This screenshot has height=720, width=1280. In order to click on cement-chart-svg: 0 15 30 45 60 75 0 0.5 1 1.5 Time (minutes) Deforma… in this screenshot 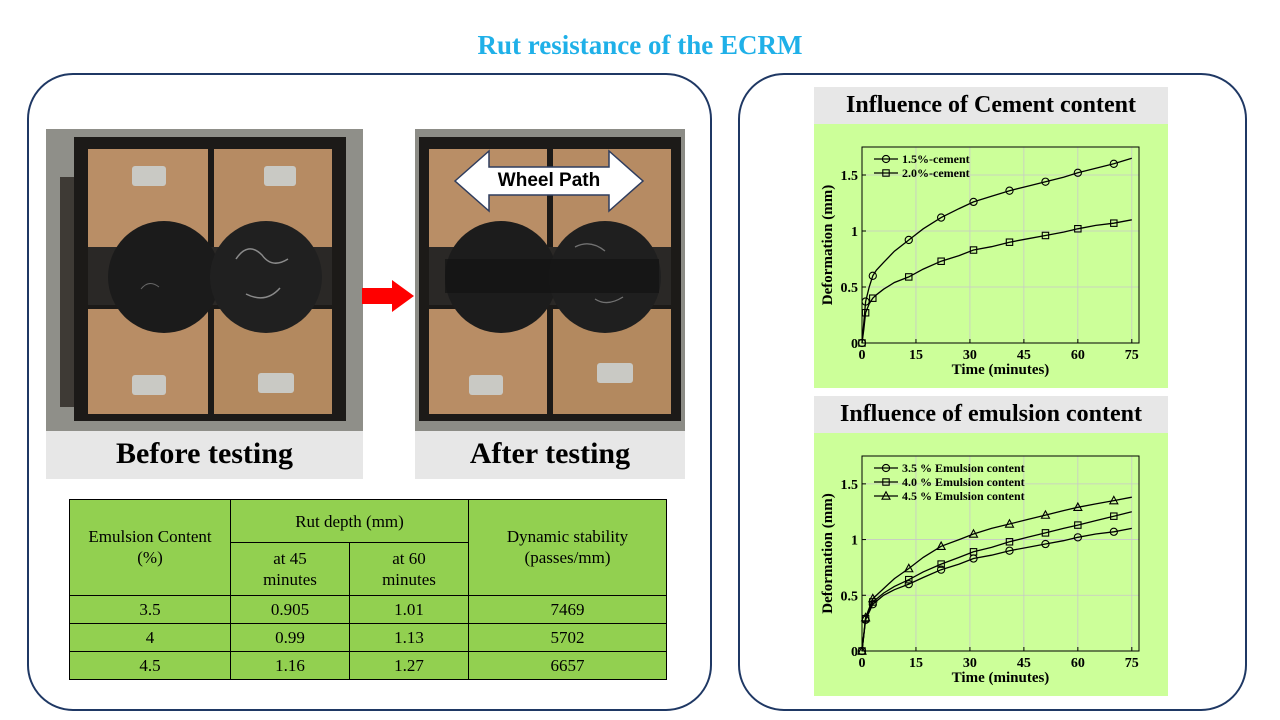, I will do `click(980, 262)`.